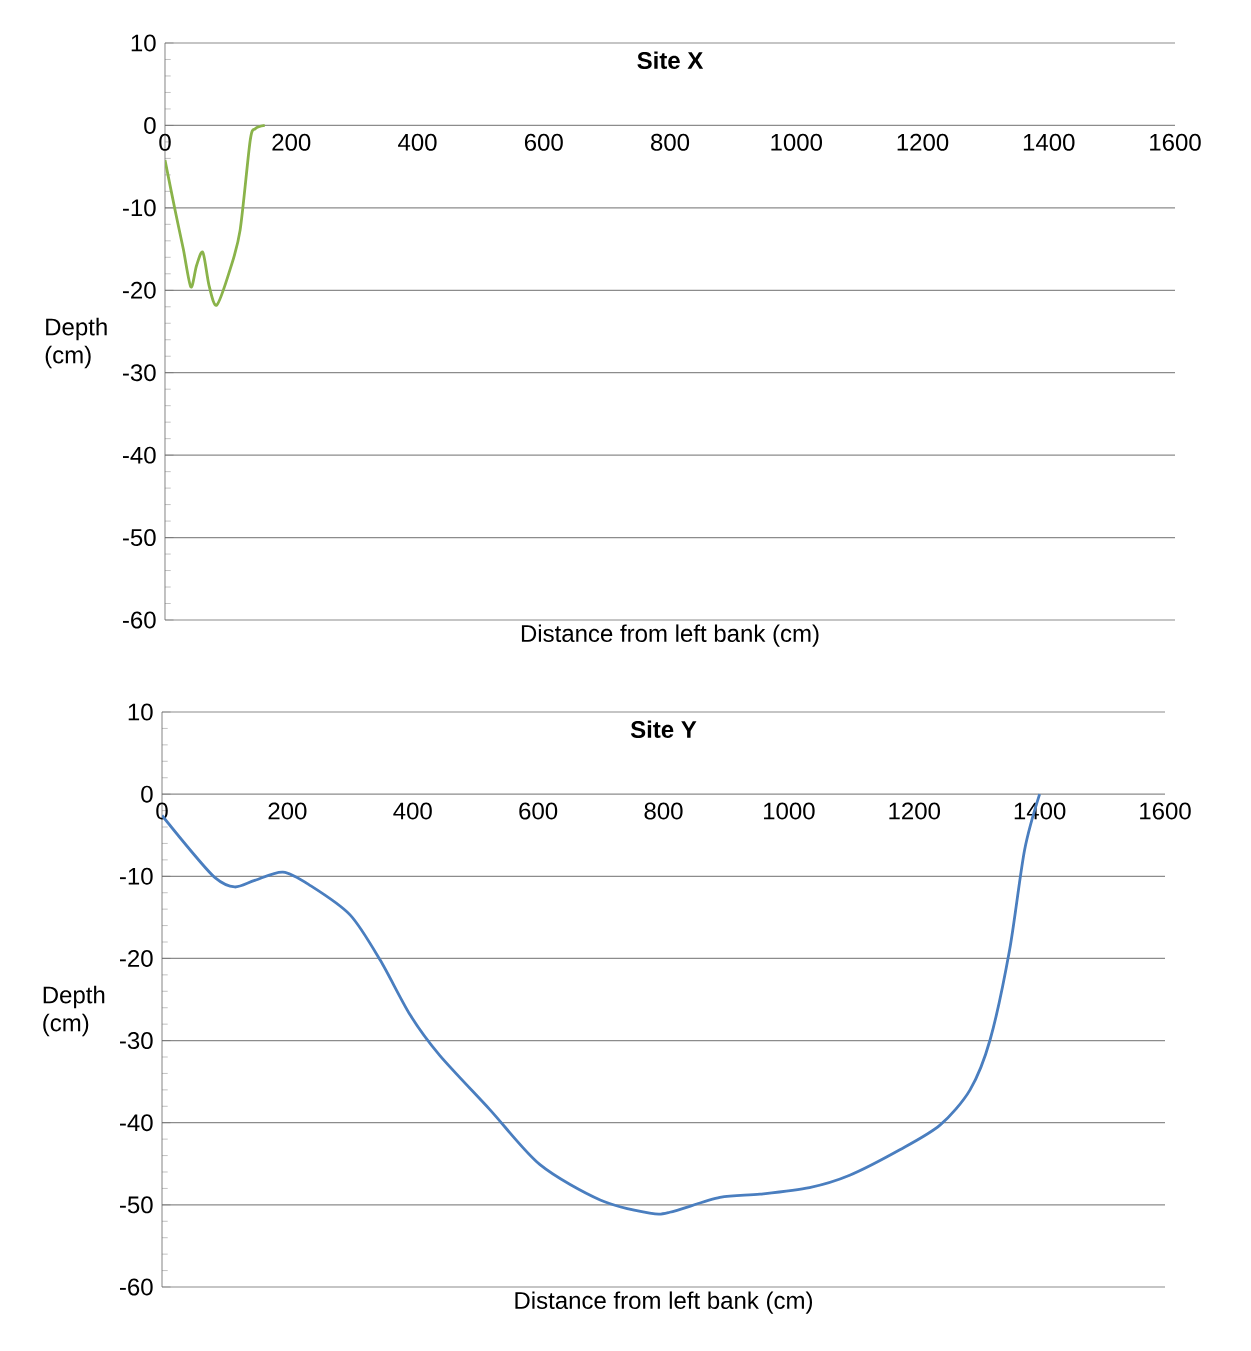 This screenshot has width=1251, height=1351. What do you see at coordinates (165, 142) in the screenshot?
I see `x-tick-label: 0` at bounding box center [165, 142].